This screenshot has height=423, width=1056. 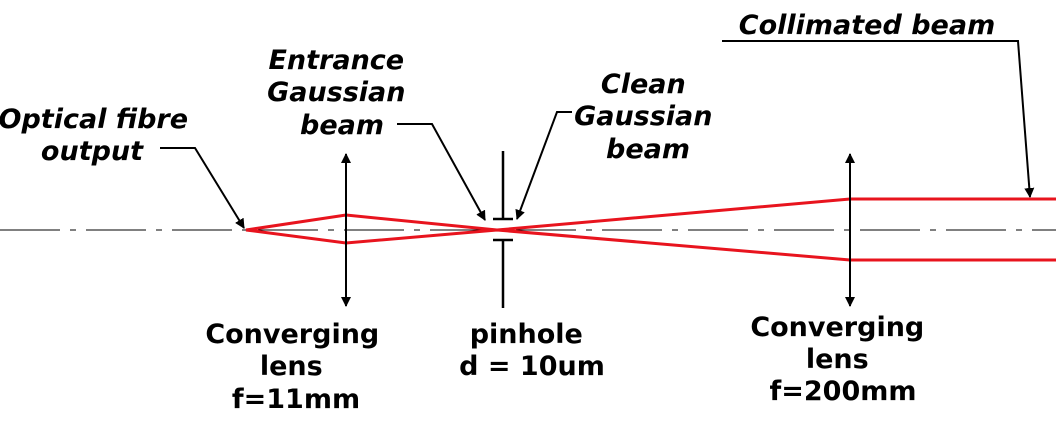 What do you see at coordinates (841, 359) in the screenshot?
I see `lens-2-label: Converging lens f=200mm` at bounding box center [841, 359].